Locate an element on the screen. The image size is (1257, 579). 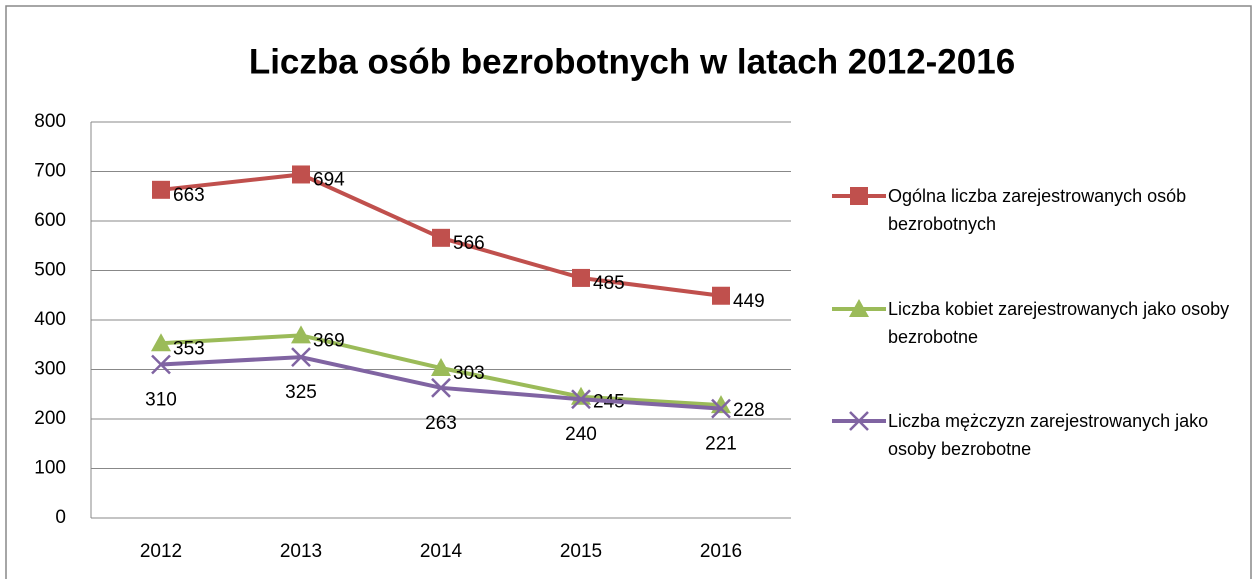
y-tick-label: 600 is located at coordinates (50, 220).